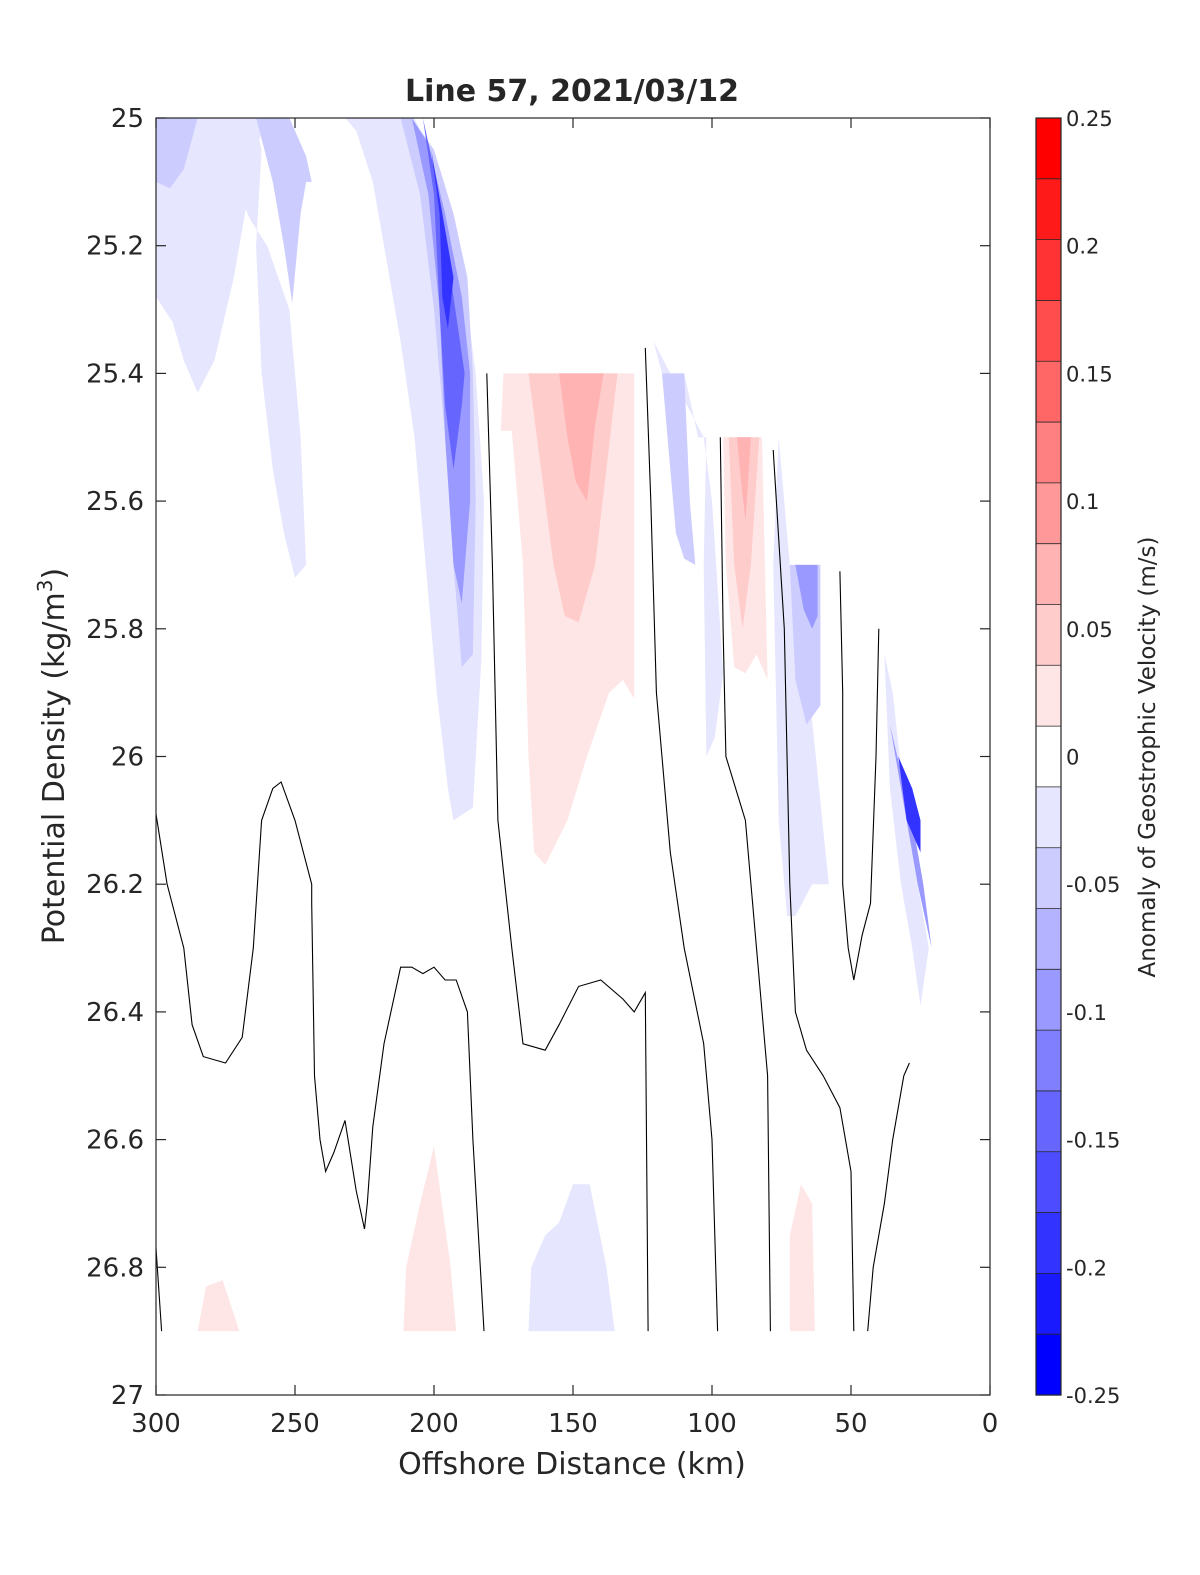 The height and width of the screenshot is (1575, 1200). I want to click on x-tick-label: 50, so click(850, 1424).